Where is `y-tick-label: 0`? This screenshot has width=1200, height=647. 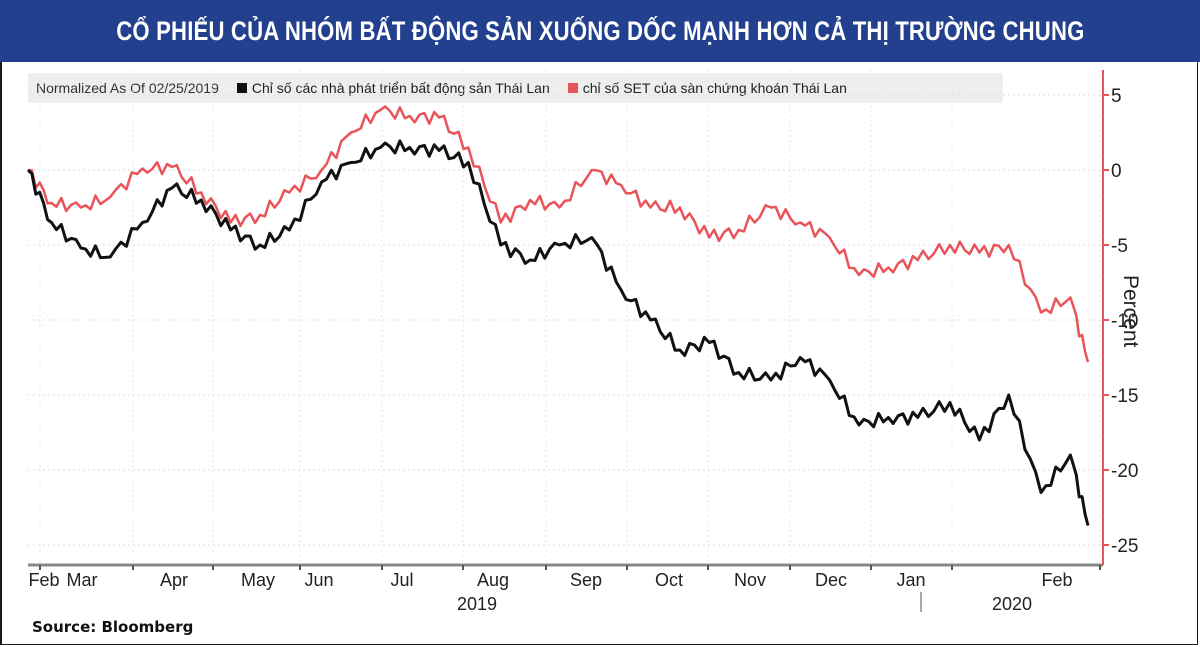 y-tick-label: 0 is located at coordinates (1116, 171).